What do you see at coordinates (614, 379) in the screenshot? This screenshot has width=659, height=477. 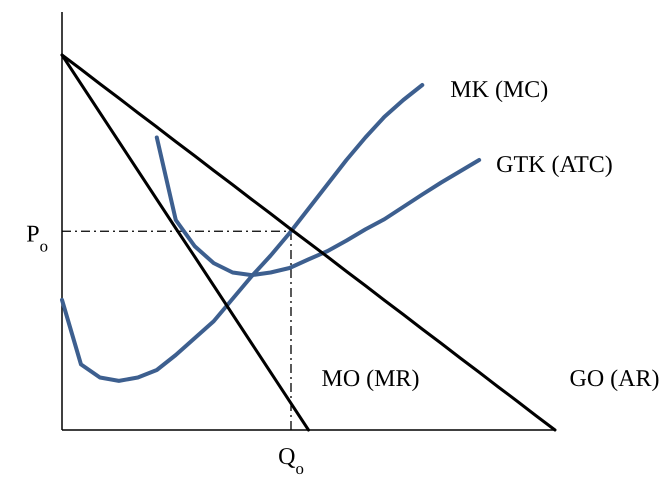 I see `series-label: GO (AR)` at bounding box center [614, 379].